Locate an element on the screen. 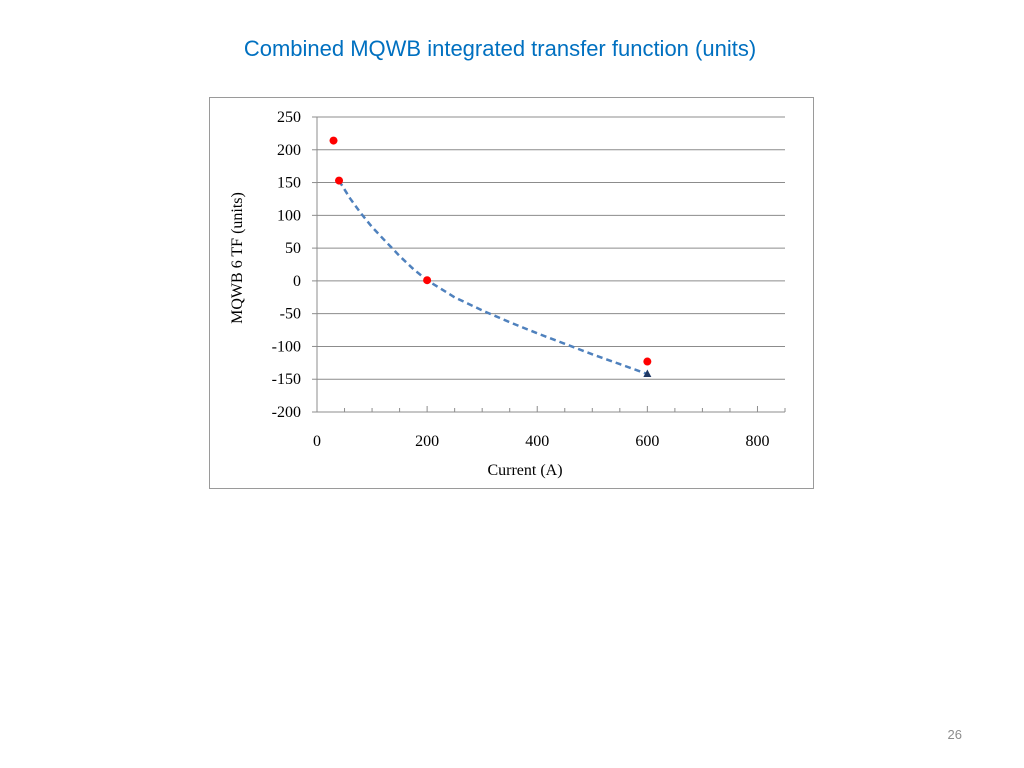 This screenshot has height=768, width=1024. series is located at coordinates (490, 256).